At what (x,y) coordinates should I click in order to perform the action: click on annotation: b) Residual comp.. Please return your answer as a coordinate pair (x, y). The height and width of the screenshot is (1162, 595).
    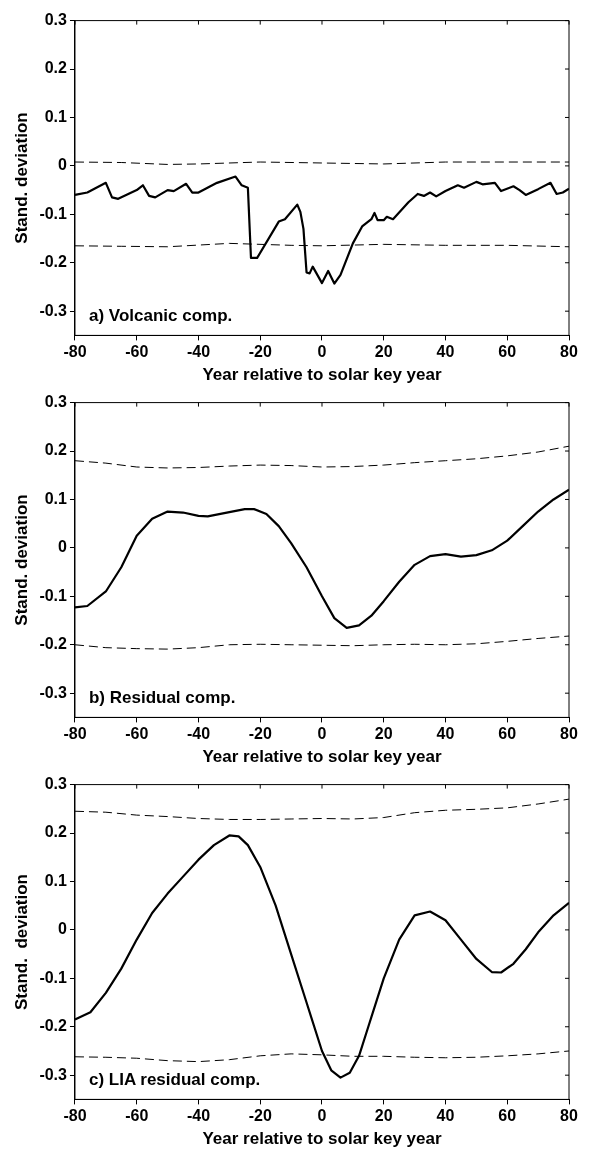
    Looking at the image, I should click on (162, 698).